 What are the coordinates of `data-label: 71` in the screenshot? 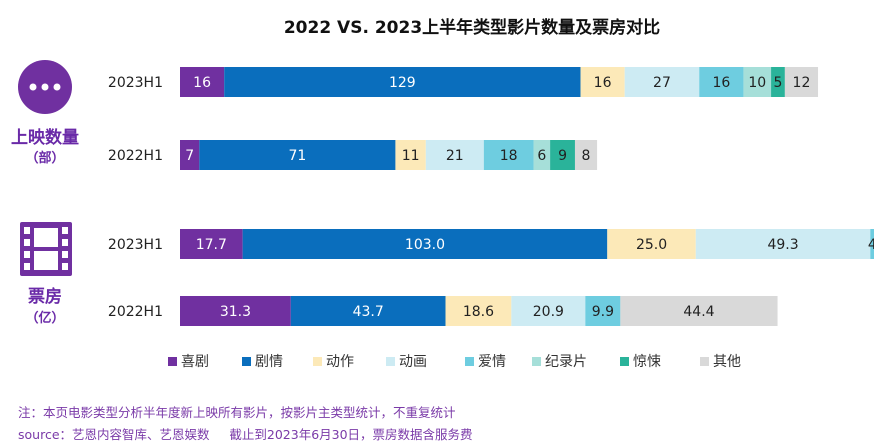 It's located at (297, 156).